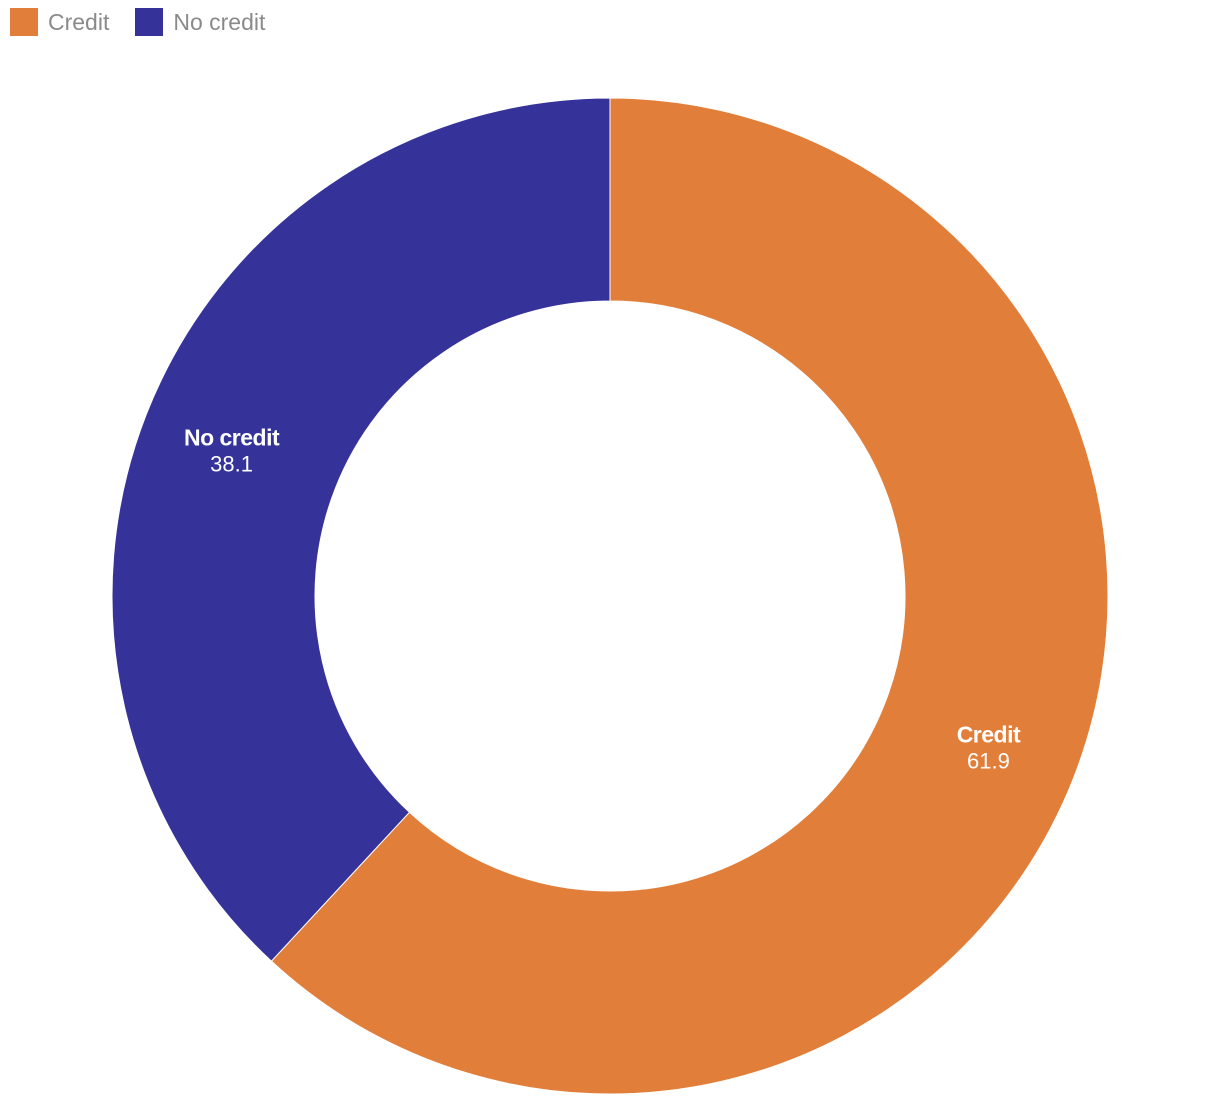 This screenshot has height=1104, width=1220. I want to click on slice-value-no-credit: 38.1, so click(231, 464).